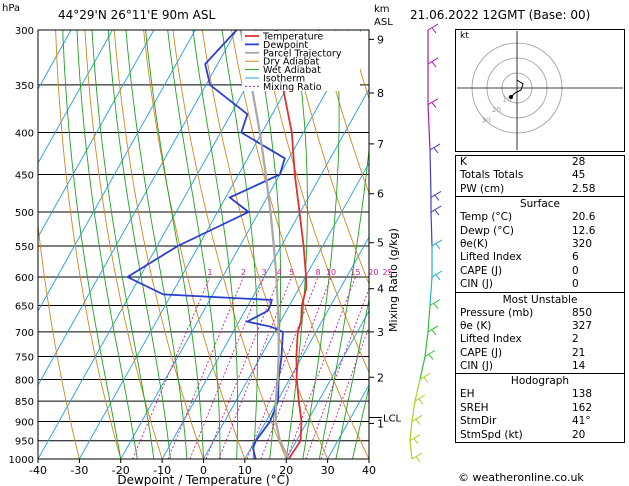  What do you see at coordinates (285, 45) in the screenshot?
I see `legend-label: Dewpoint` at bounding box center [285, 45].